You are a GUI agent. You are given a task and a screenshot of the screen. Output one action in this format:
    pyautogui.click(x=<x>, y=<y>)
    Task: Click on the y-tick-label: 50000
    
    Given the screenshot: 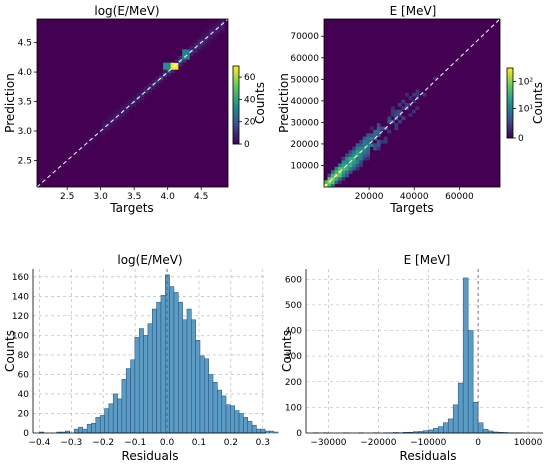 What is the action you would take?
    pyautogui.click(x=304, y=80)
    